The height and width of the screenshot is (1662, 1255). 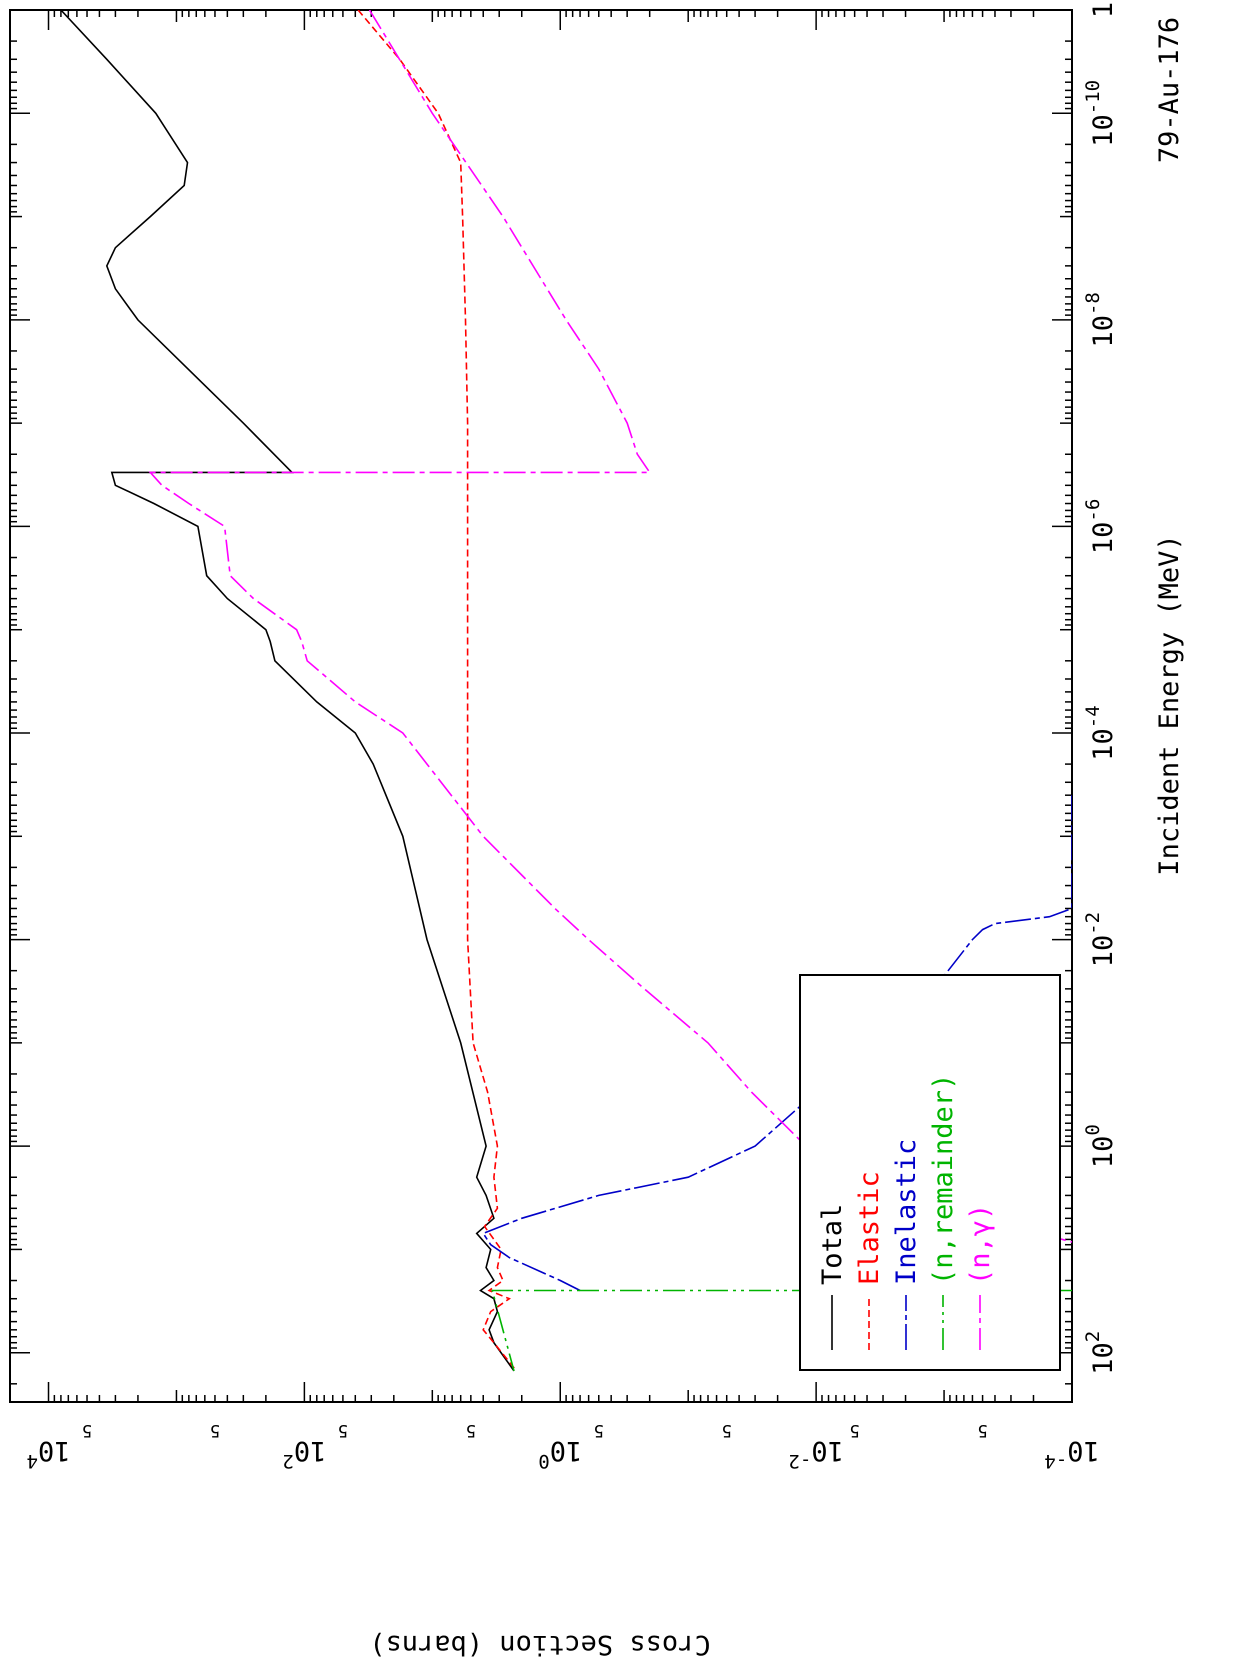 I want to click on x-tick-exponent: -6, so click(x=1093, y=510).